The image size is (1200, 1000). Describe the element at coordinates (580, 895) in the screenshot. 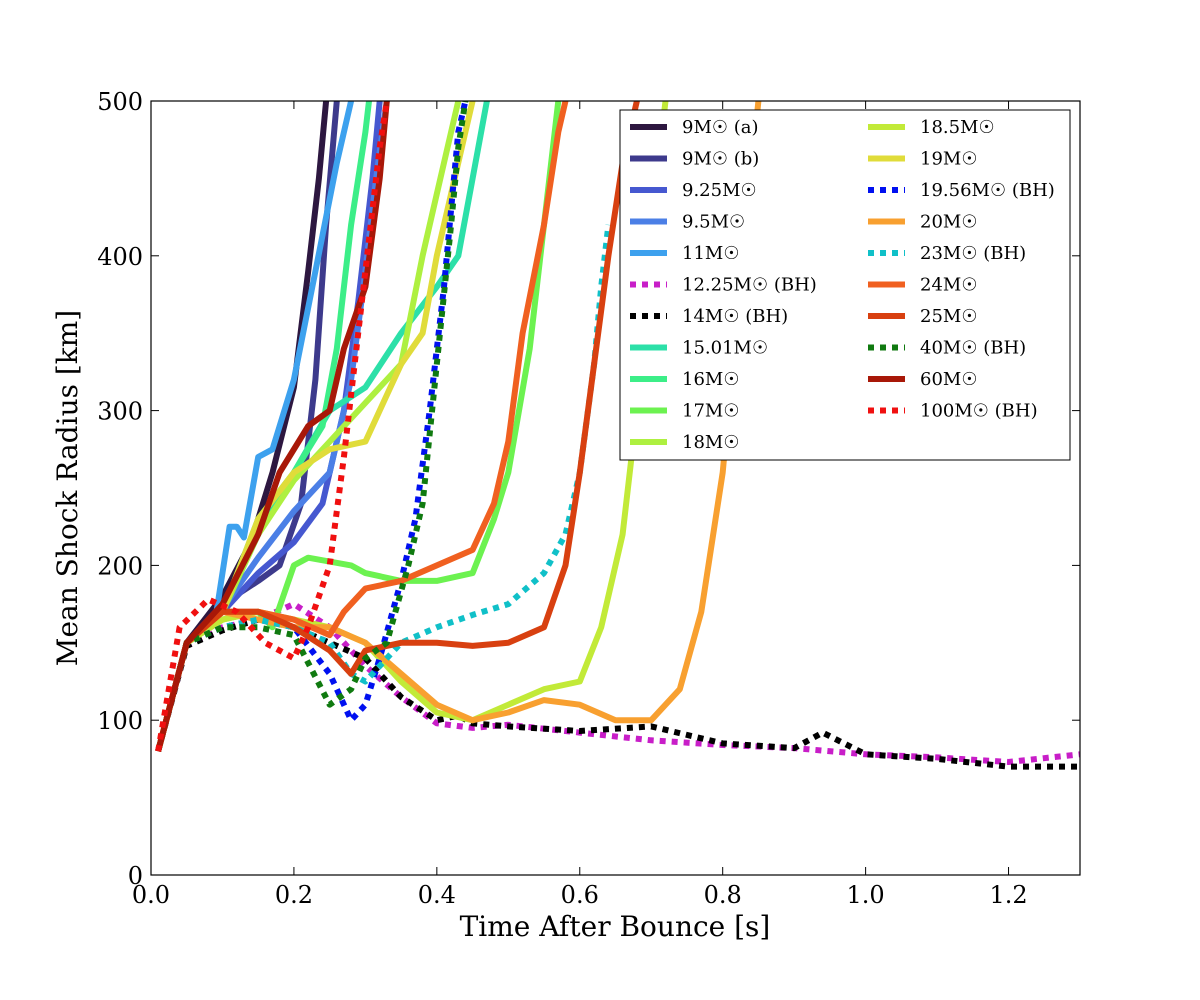

I see `x-tick-label: 0.6` at that location.